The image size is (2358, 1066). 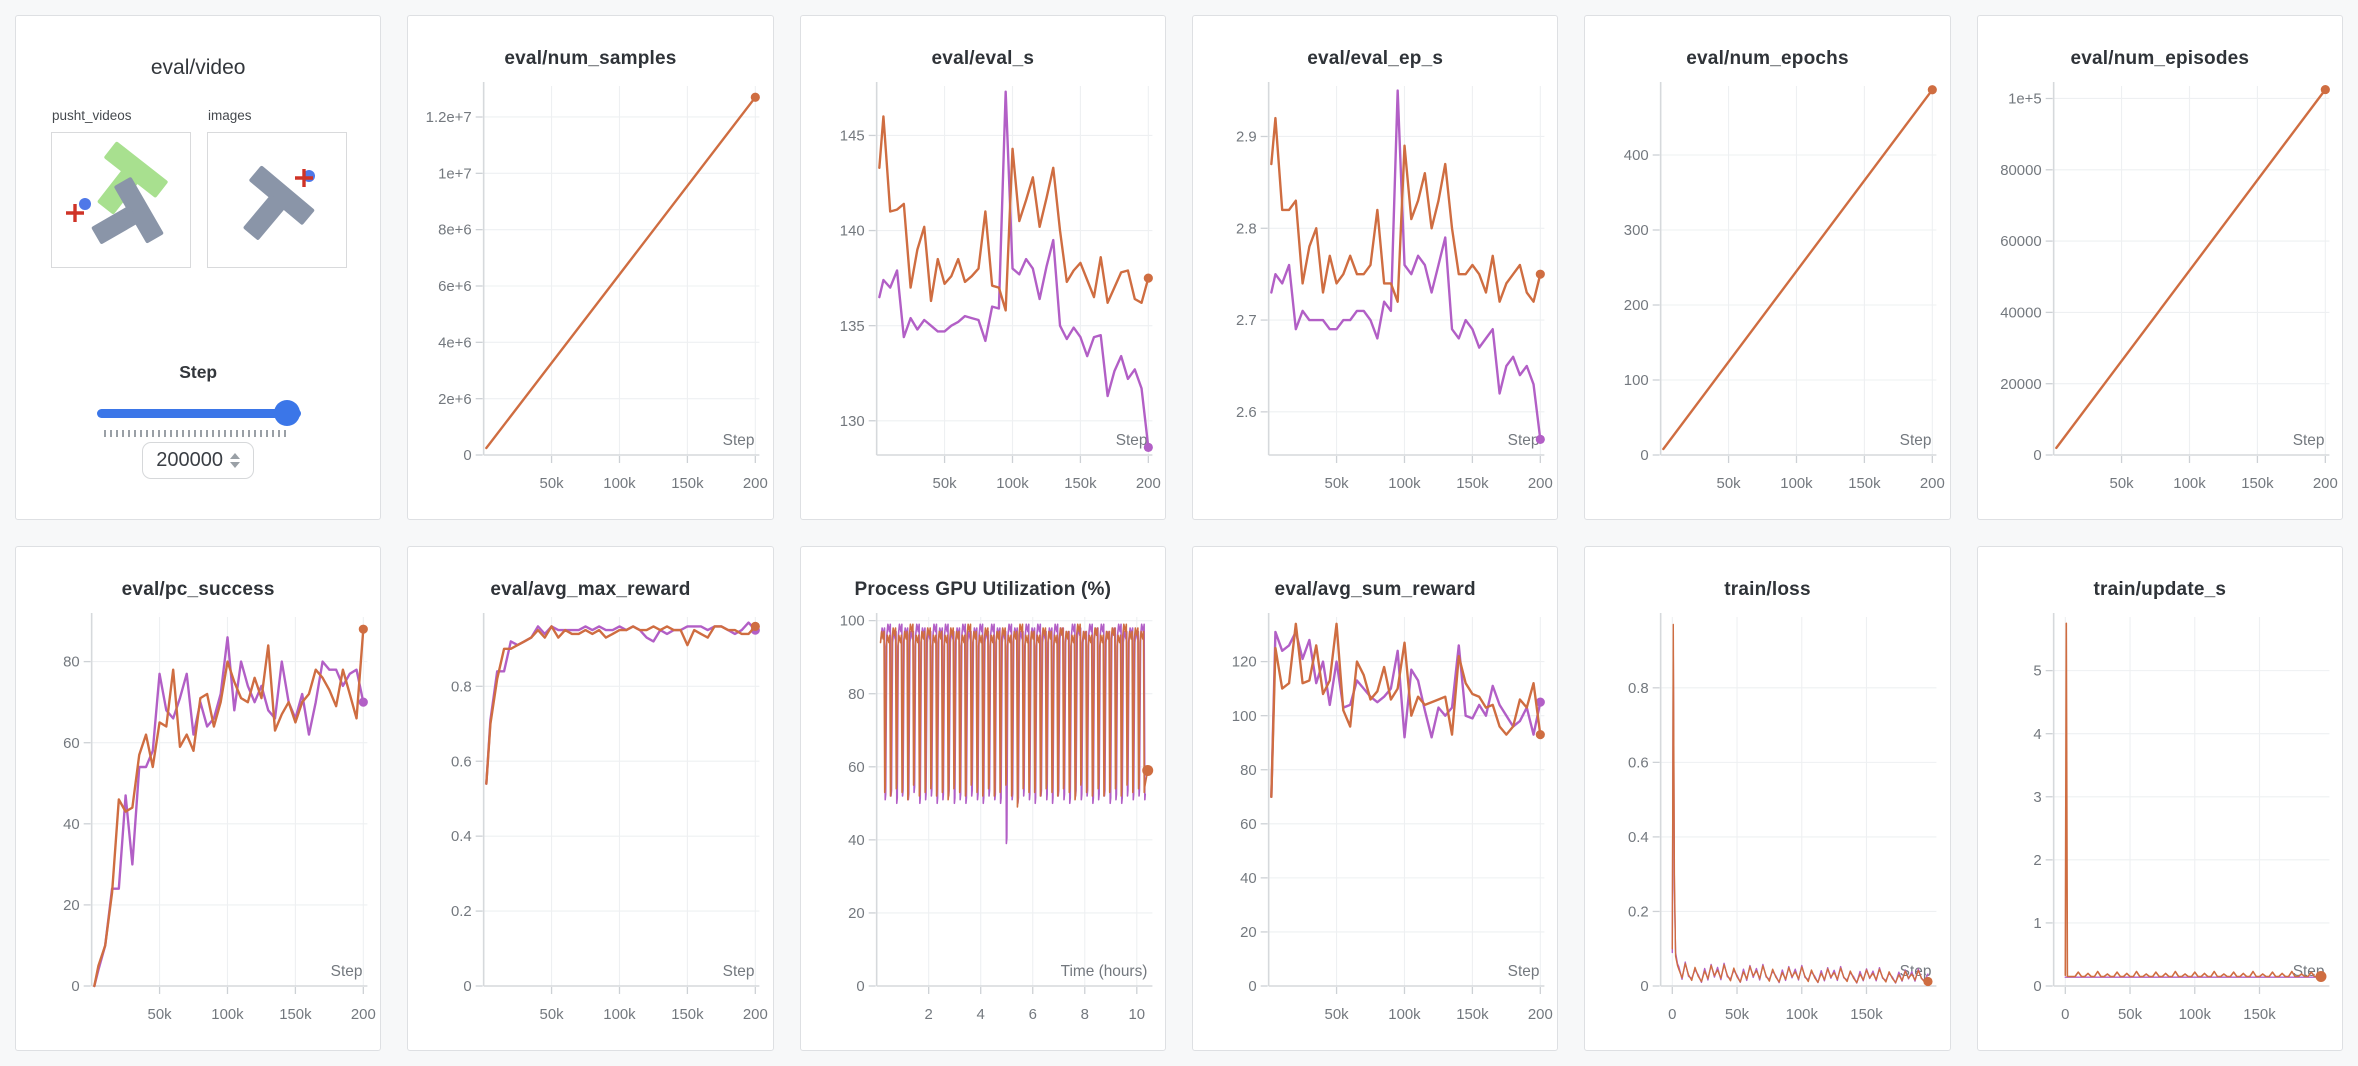 I want to click on chart-eval-pc-success: 0 20 40 60 80 50k 100k 150k 200 Step, so click(x=198, y=826).